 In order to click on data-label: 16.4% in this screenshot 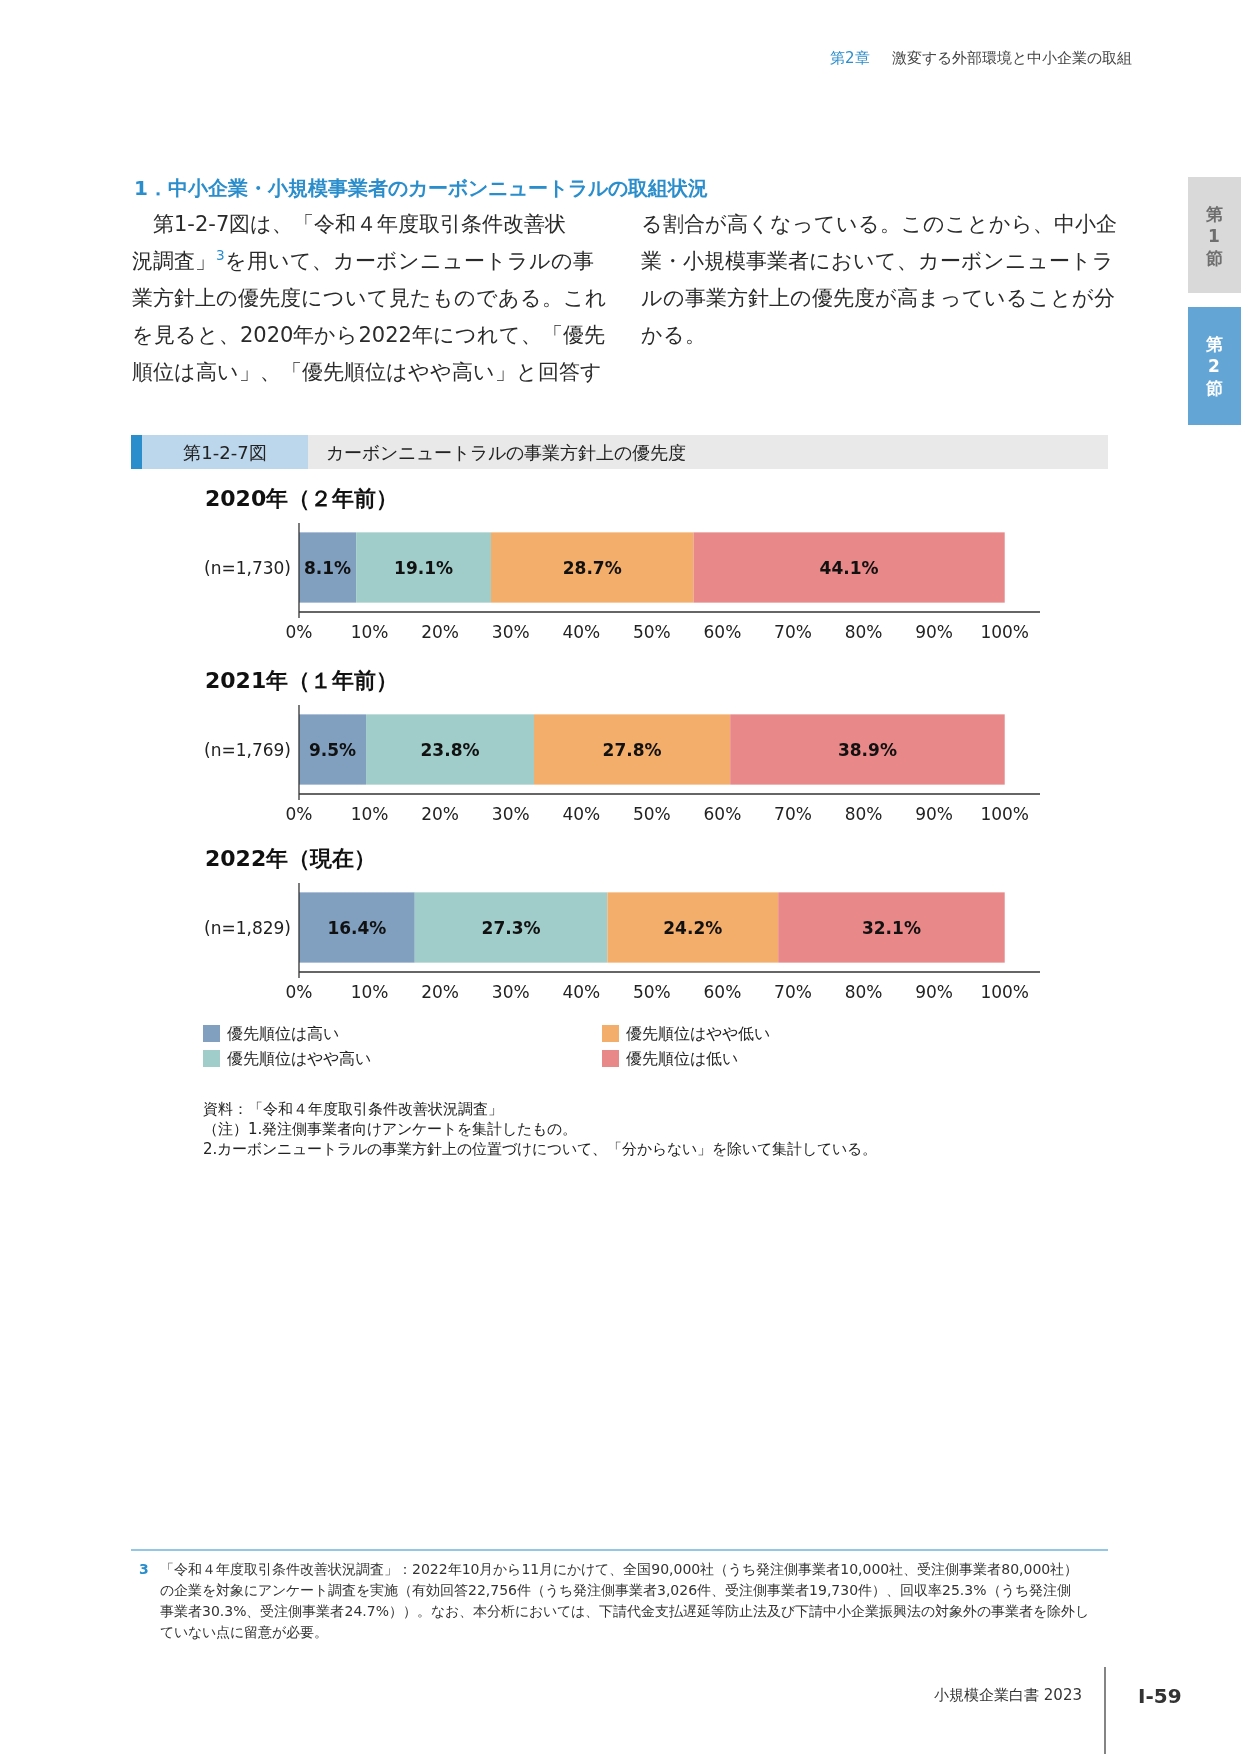, I will do `click(357, 927)`.